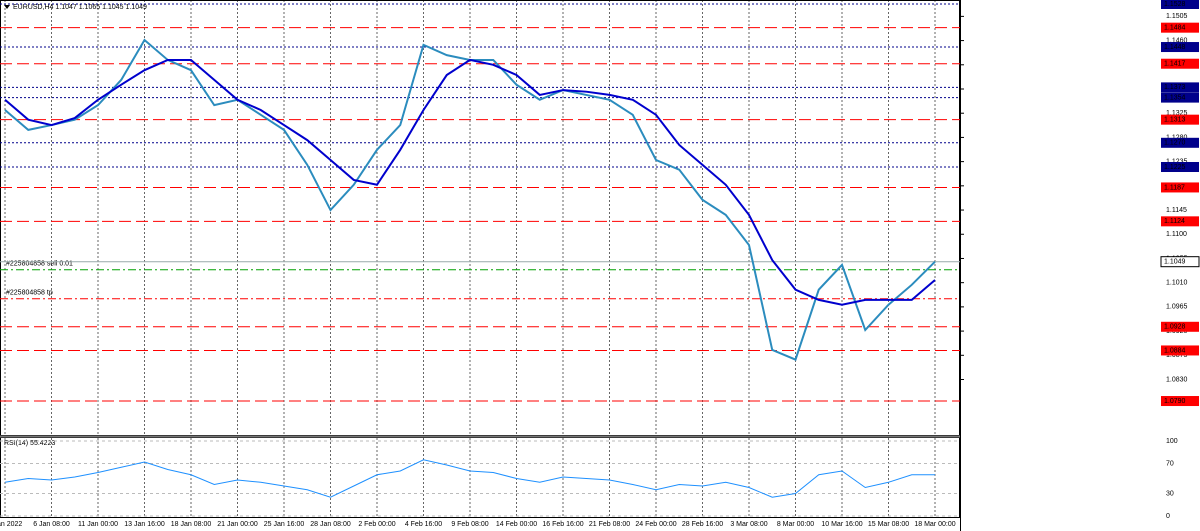  I want to click on blue-level-label: 1.1448, so click(1175, 47).